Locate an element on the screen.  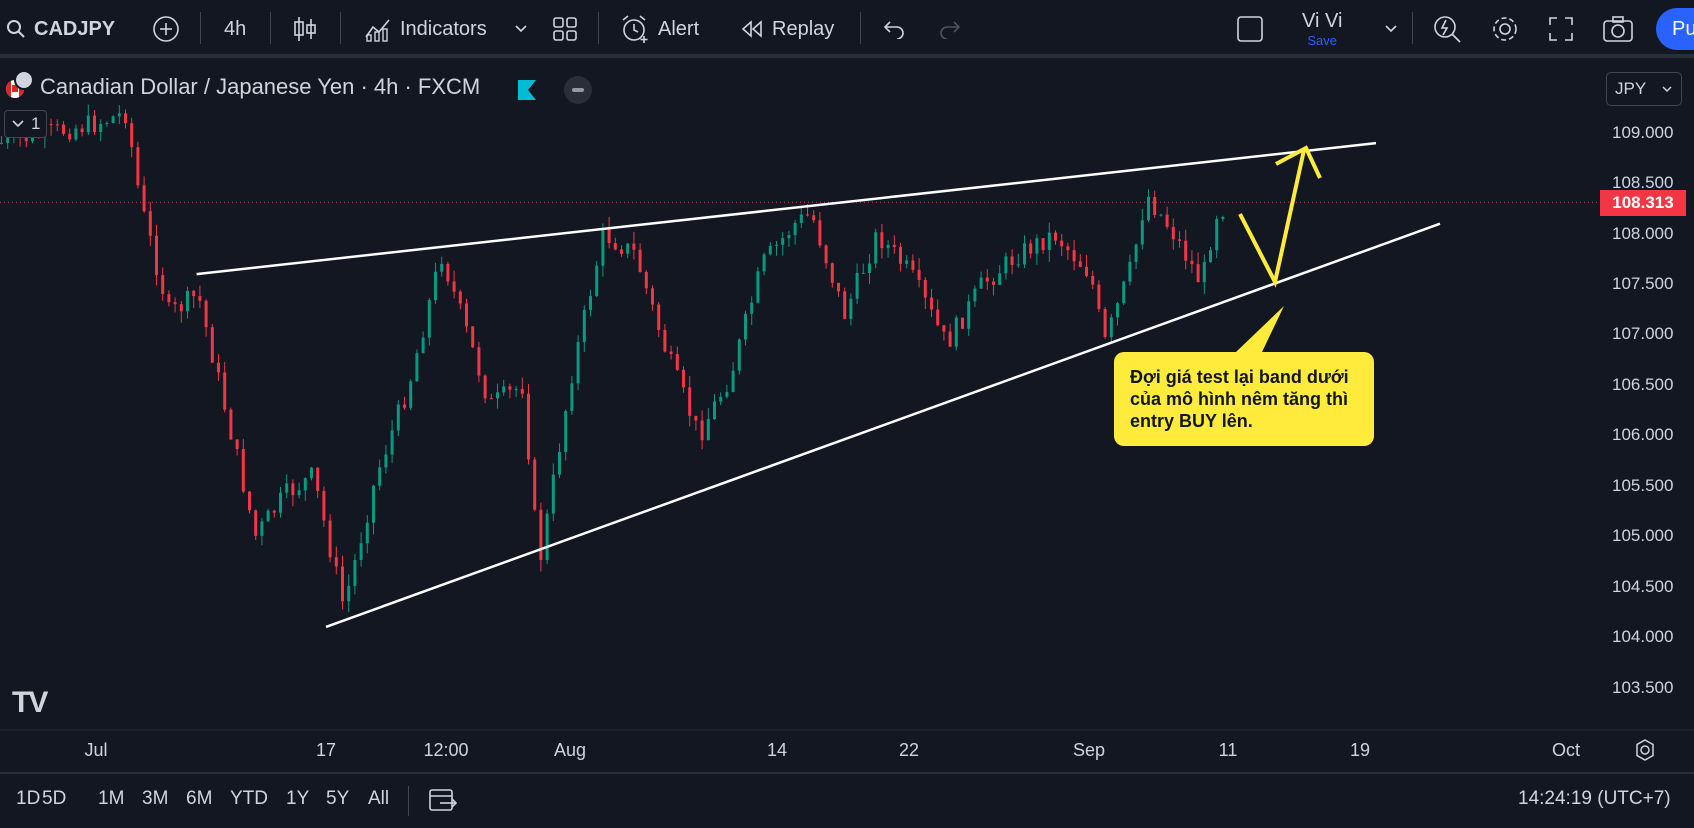
range-button-1d: 1D is located at coordinates (28, 798).